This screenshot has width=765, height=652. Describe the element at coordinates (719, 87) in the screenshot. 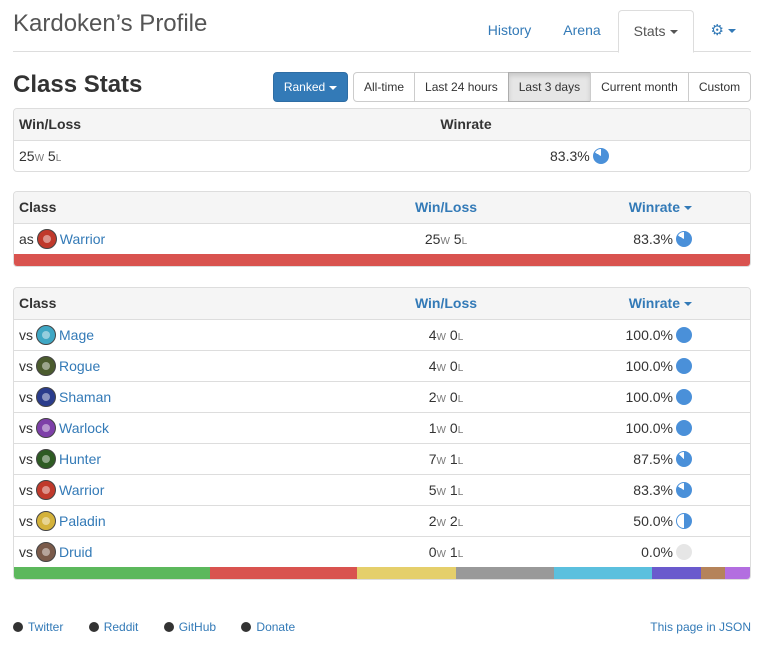

I see `time-filter-custom: Custom` at that location.